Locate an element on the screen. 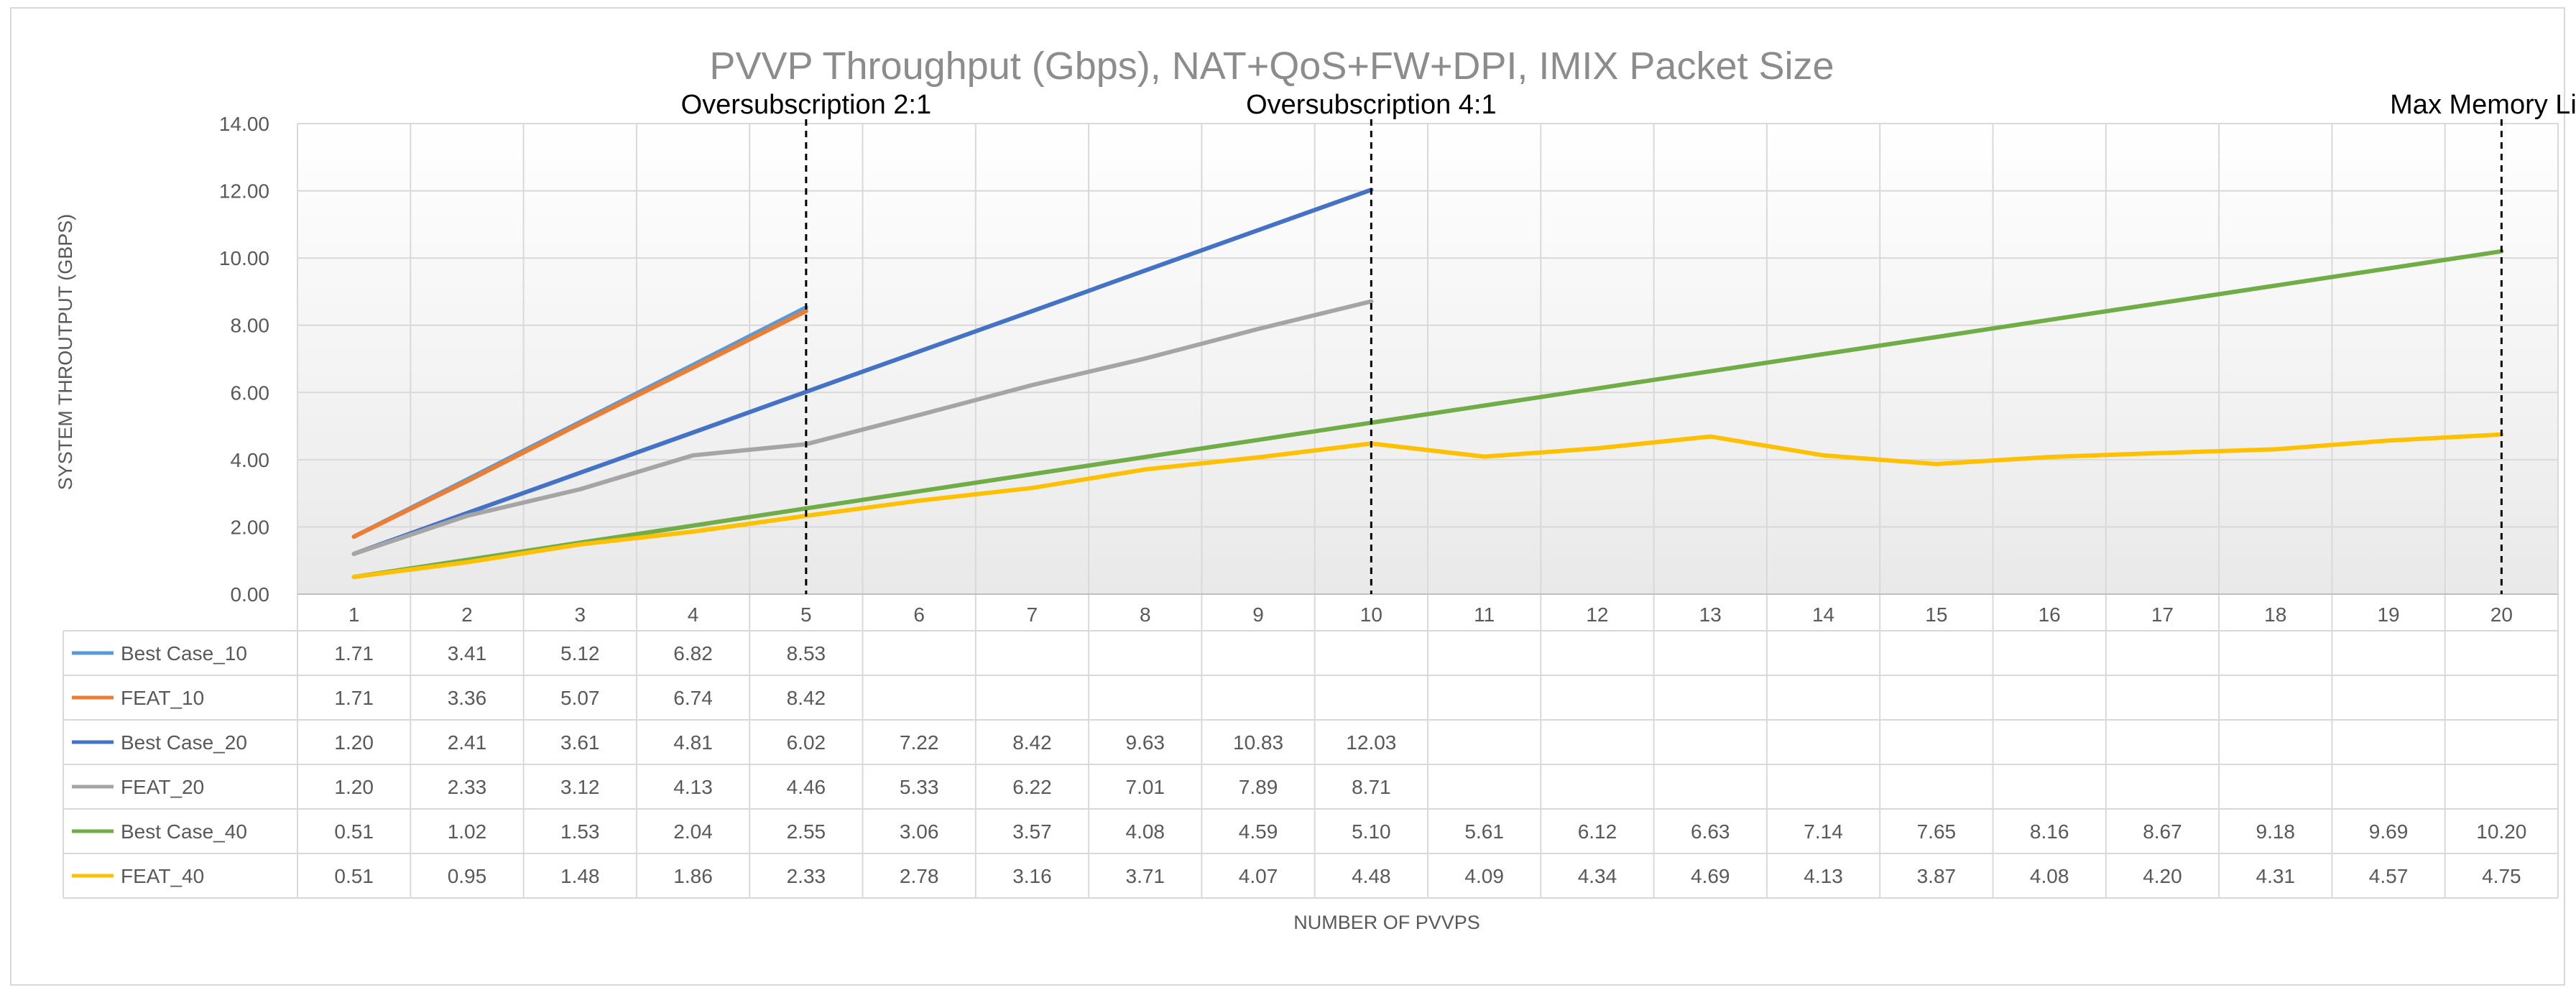  legend-label: Best Case_40 is located at coordinates (184, 831).